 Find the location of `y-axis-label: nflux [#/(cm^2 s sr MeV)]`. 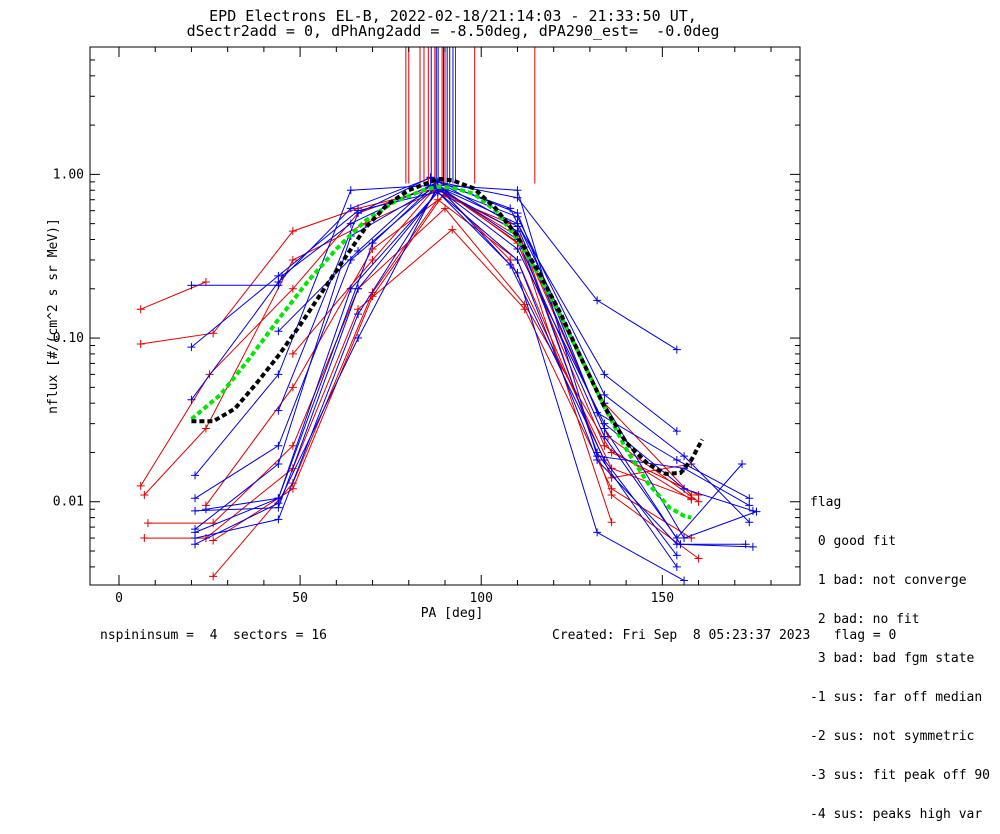

y-axis-label: nflux [#/(cm^2 s sr MeV)] is located at coordinates (53, 316).